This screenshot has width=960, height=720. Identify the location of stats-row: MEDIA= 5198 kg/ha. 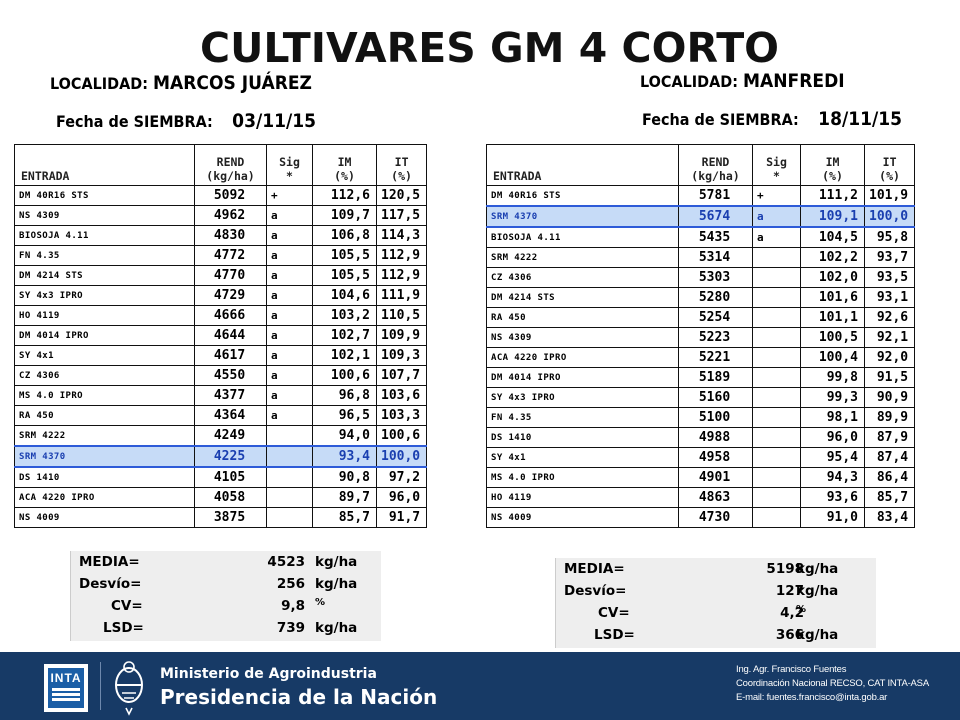
(716, 569).